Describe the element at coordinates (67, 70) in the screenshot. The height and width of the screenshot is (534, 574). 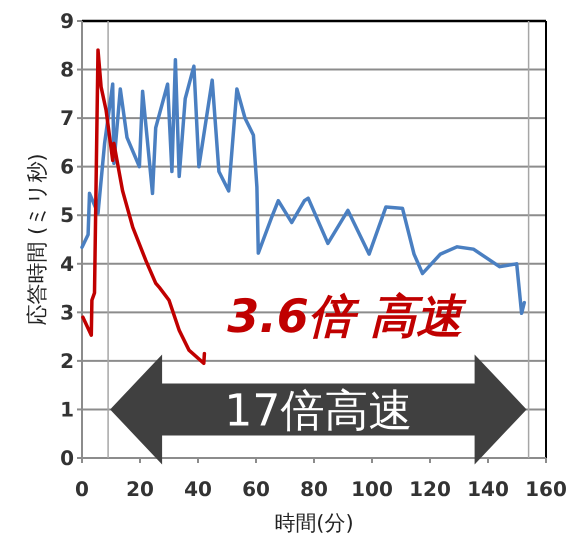
I see `y-tick-label: 8` at that location.